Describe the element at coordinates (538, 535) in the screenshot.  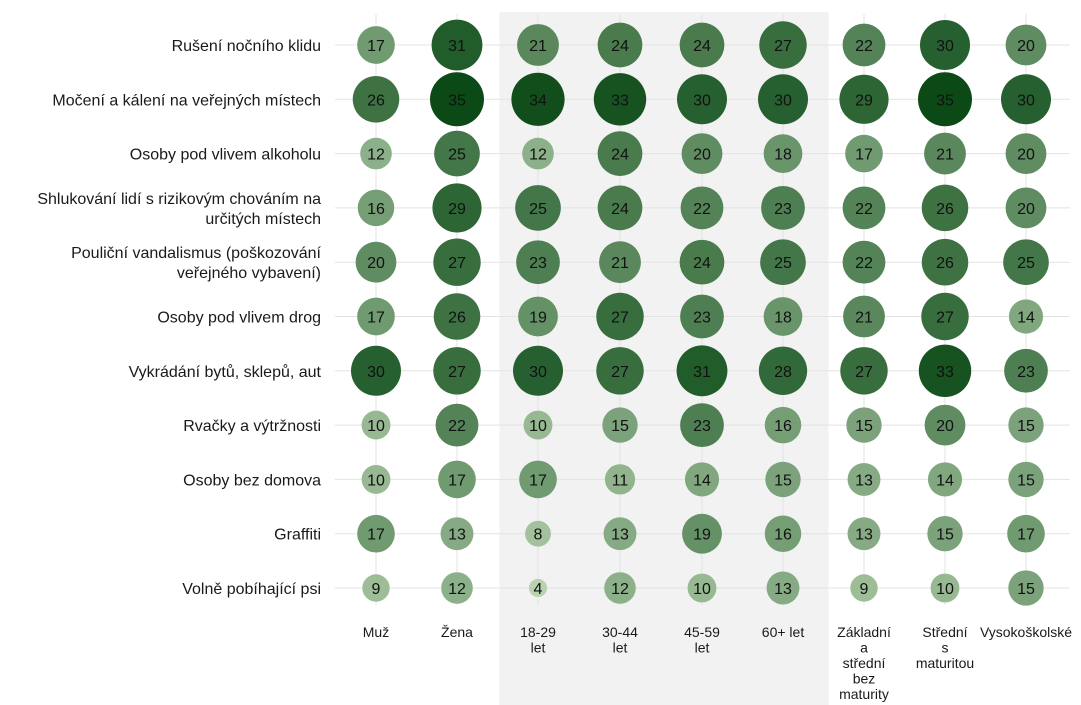
I see `bubble-value-label: 8` at that location.